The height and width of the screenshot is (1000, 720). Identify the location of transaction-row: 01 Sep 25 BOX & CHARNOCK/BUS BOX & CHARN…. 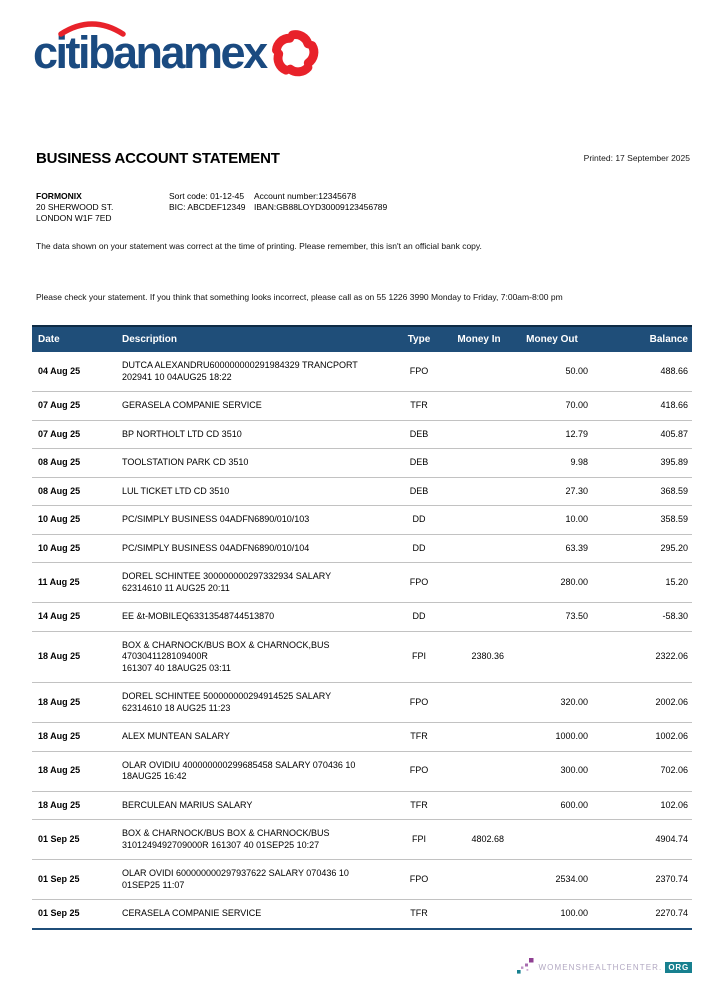
(362, 839).